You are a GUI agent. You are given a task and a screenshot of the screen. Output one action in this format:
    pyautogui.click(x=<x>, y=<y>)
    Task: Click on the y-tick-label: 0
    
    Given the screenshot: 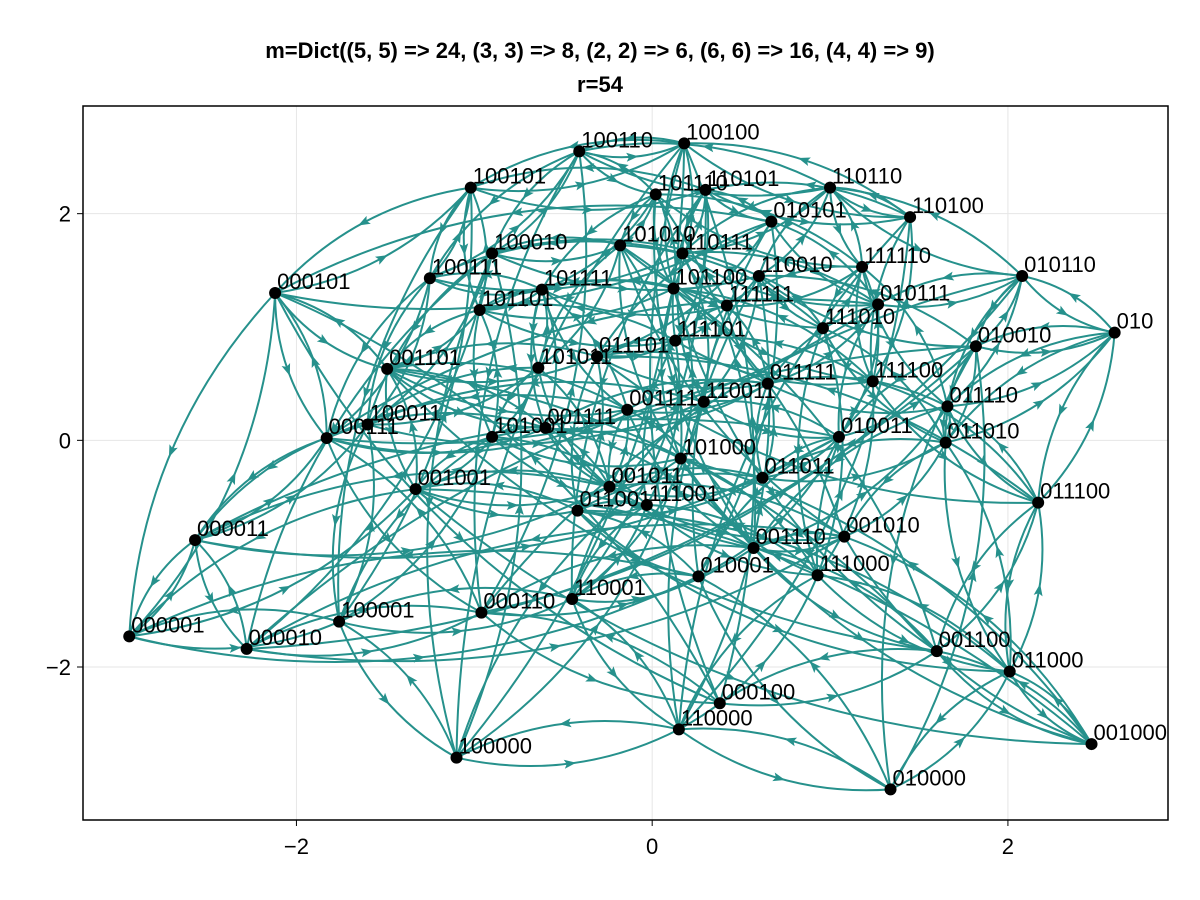 What is the action you would take?
    pyautogui.click(x=65, y=440)
    